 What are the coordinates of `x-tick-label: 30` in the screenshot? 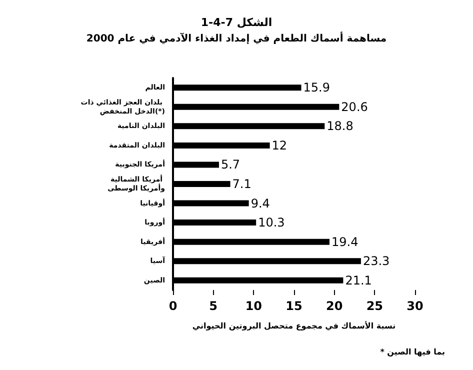 It's located at (415, 306).